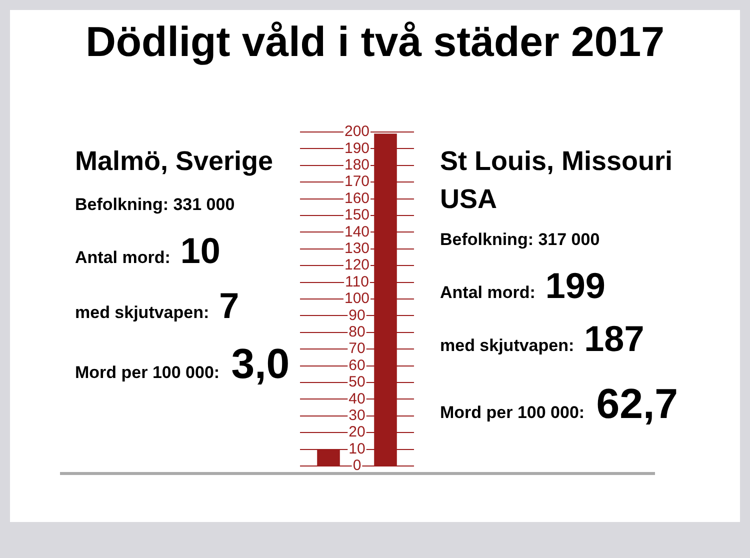 This screenshot has width=750, height=558. Describe the element at coordinates (357, 231) in the screenshot. I see `y-tick-label: 140` at that location.